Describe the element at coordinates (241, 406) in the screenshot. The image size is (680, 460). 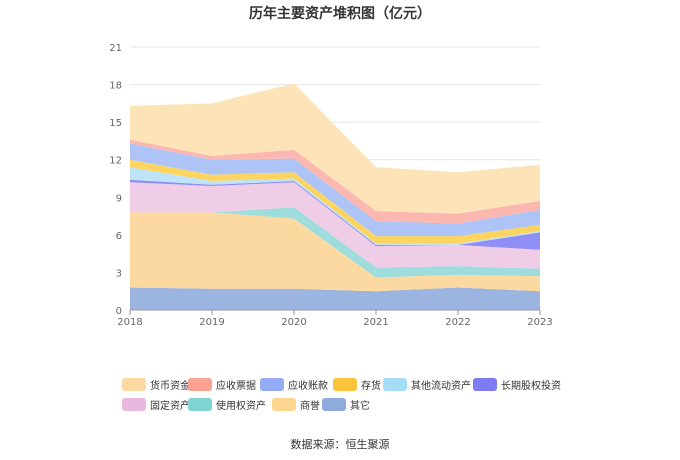
I see `legend-label: 使用权资产` at that location.